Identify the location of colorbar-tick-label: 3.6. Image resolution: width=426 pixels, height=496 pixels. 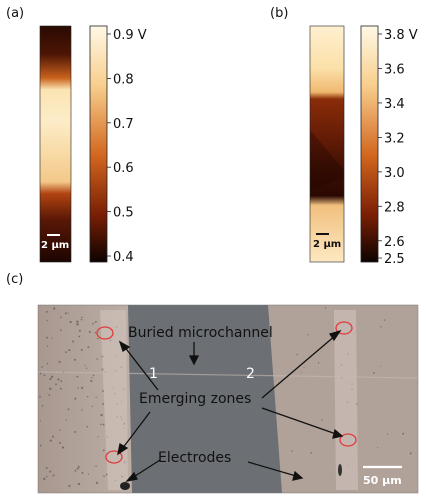
(394, 69).